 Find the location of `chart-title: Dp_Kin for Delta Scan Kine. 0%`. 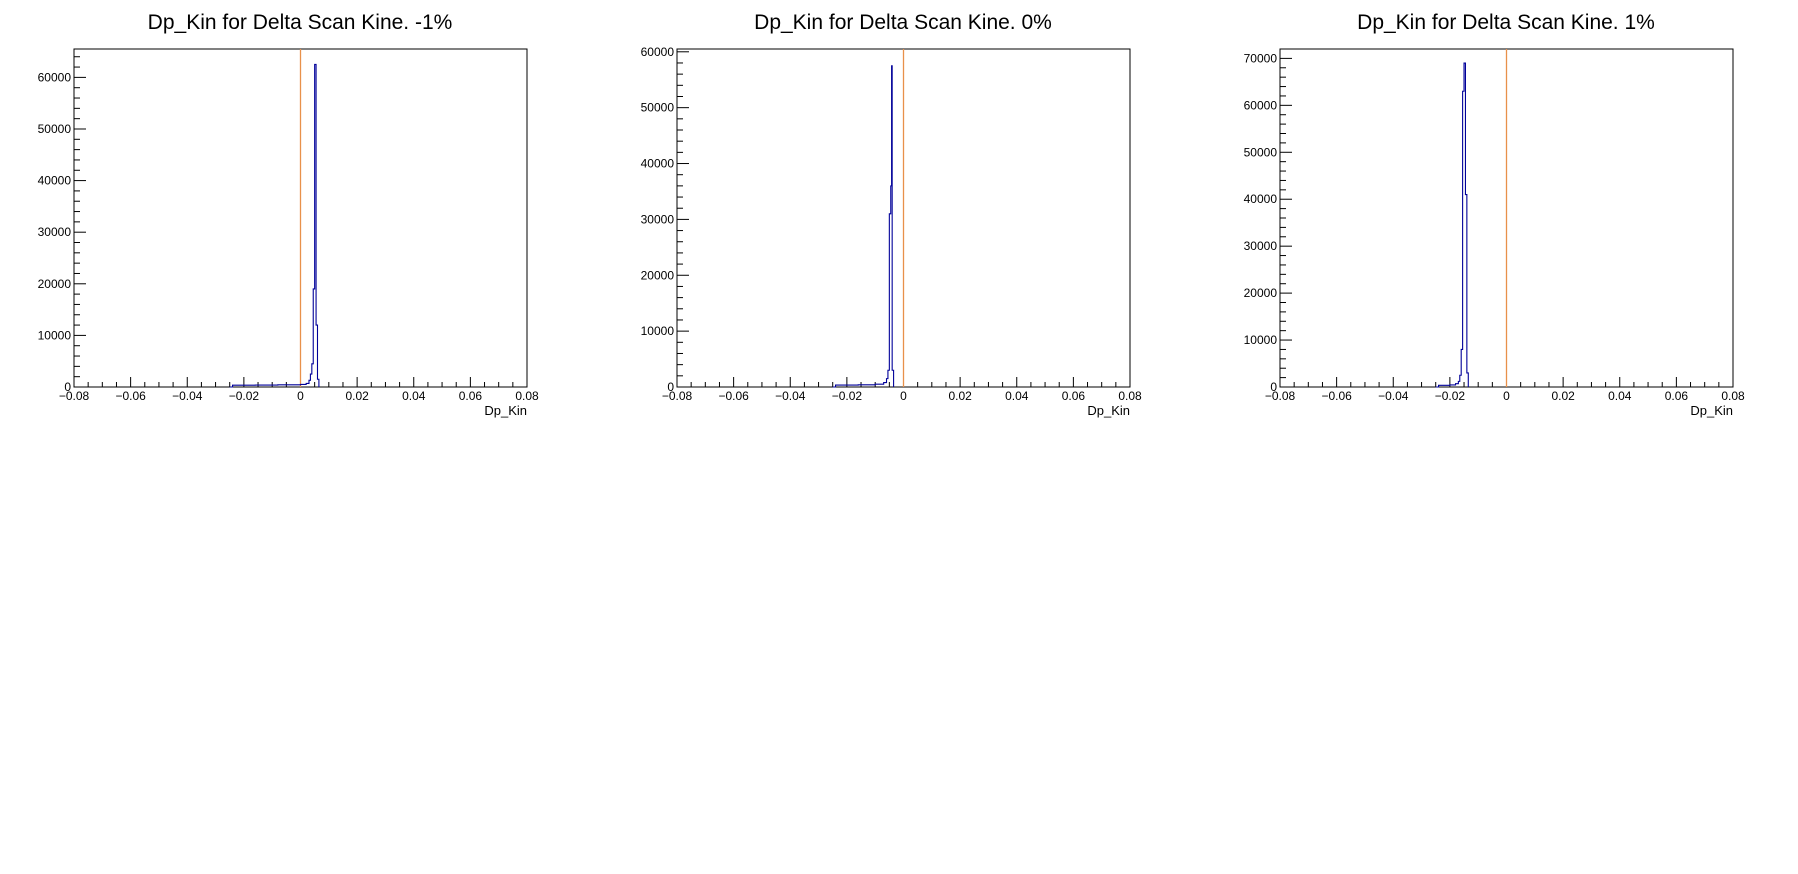

chart-title: Dp_Kin for Delta Scan Kine. 0% is located at coordinates (903, 22).